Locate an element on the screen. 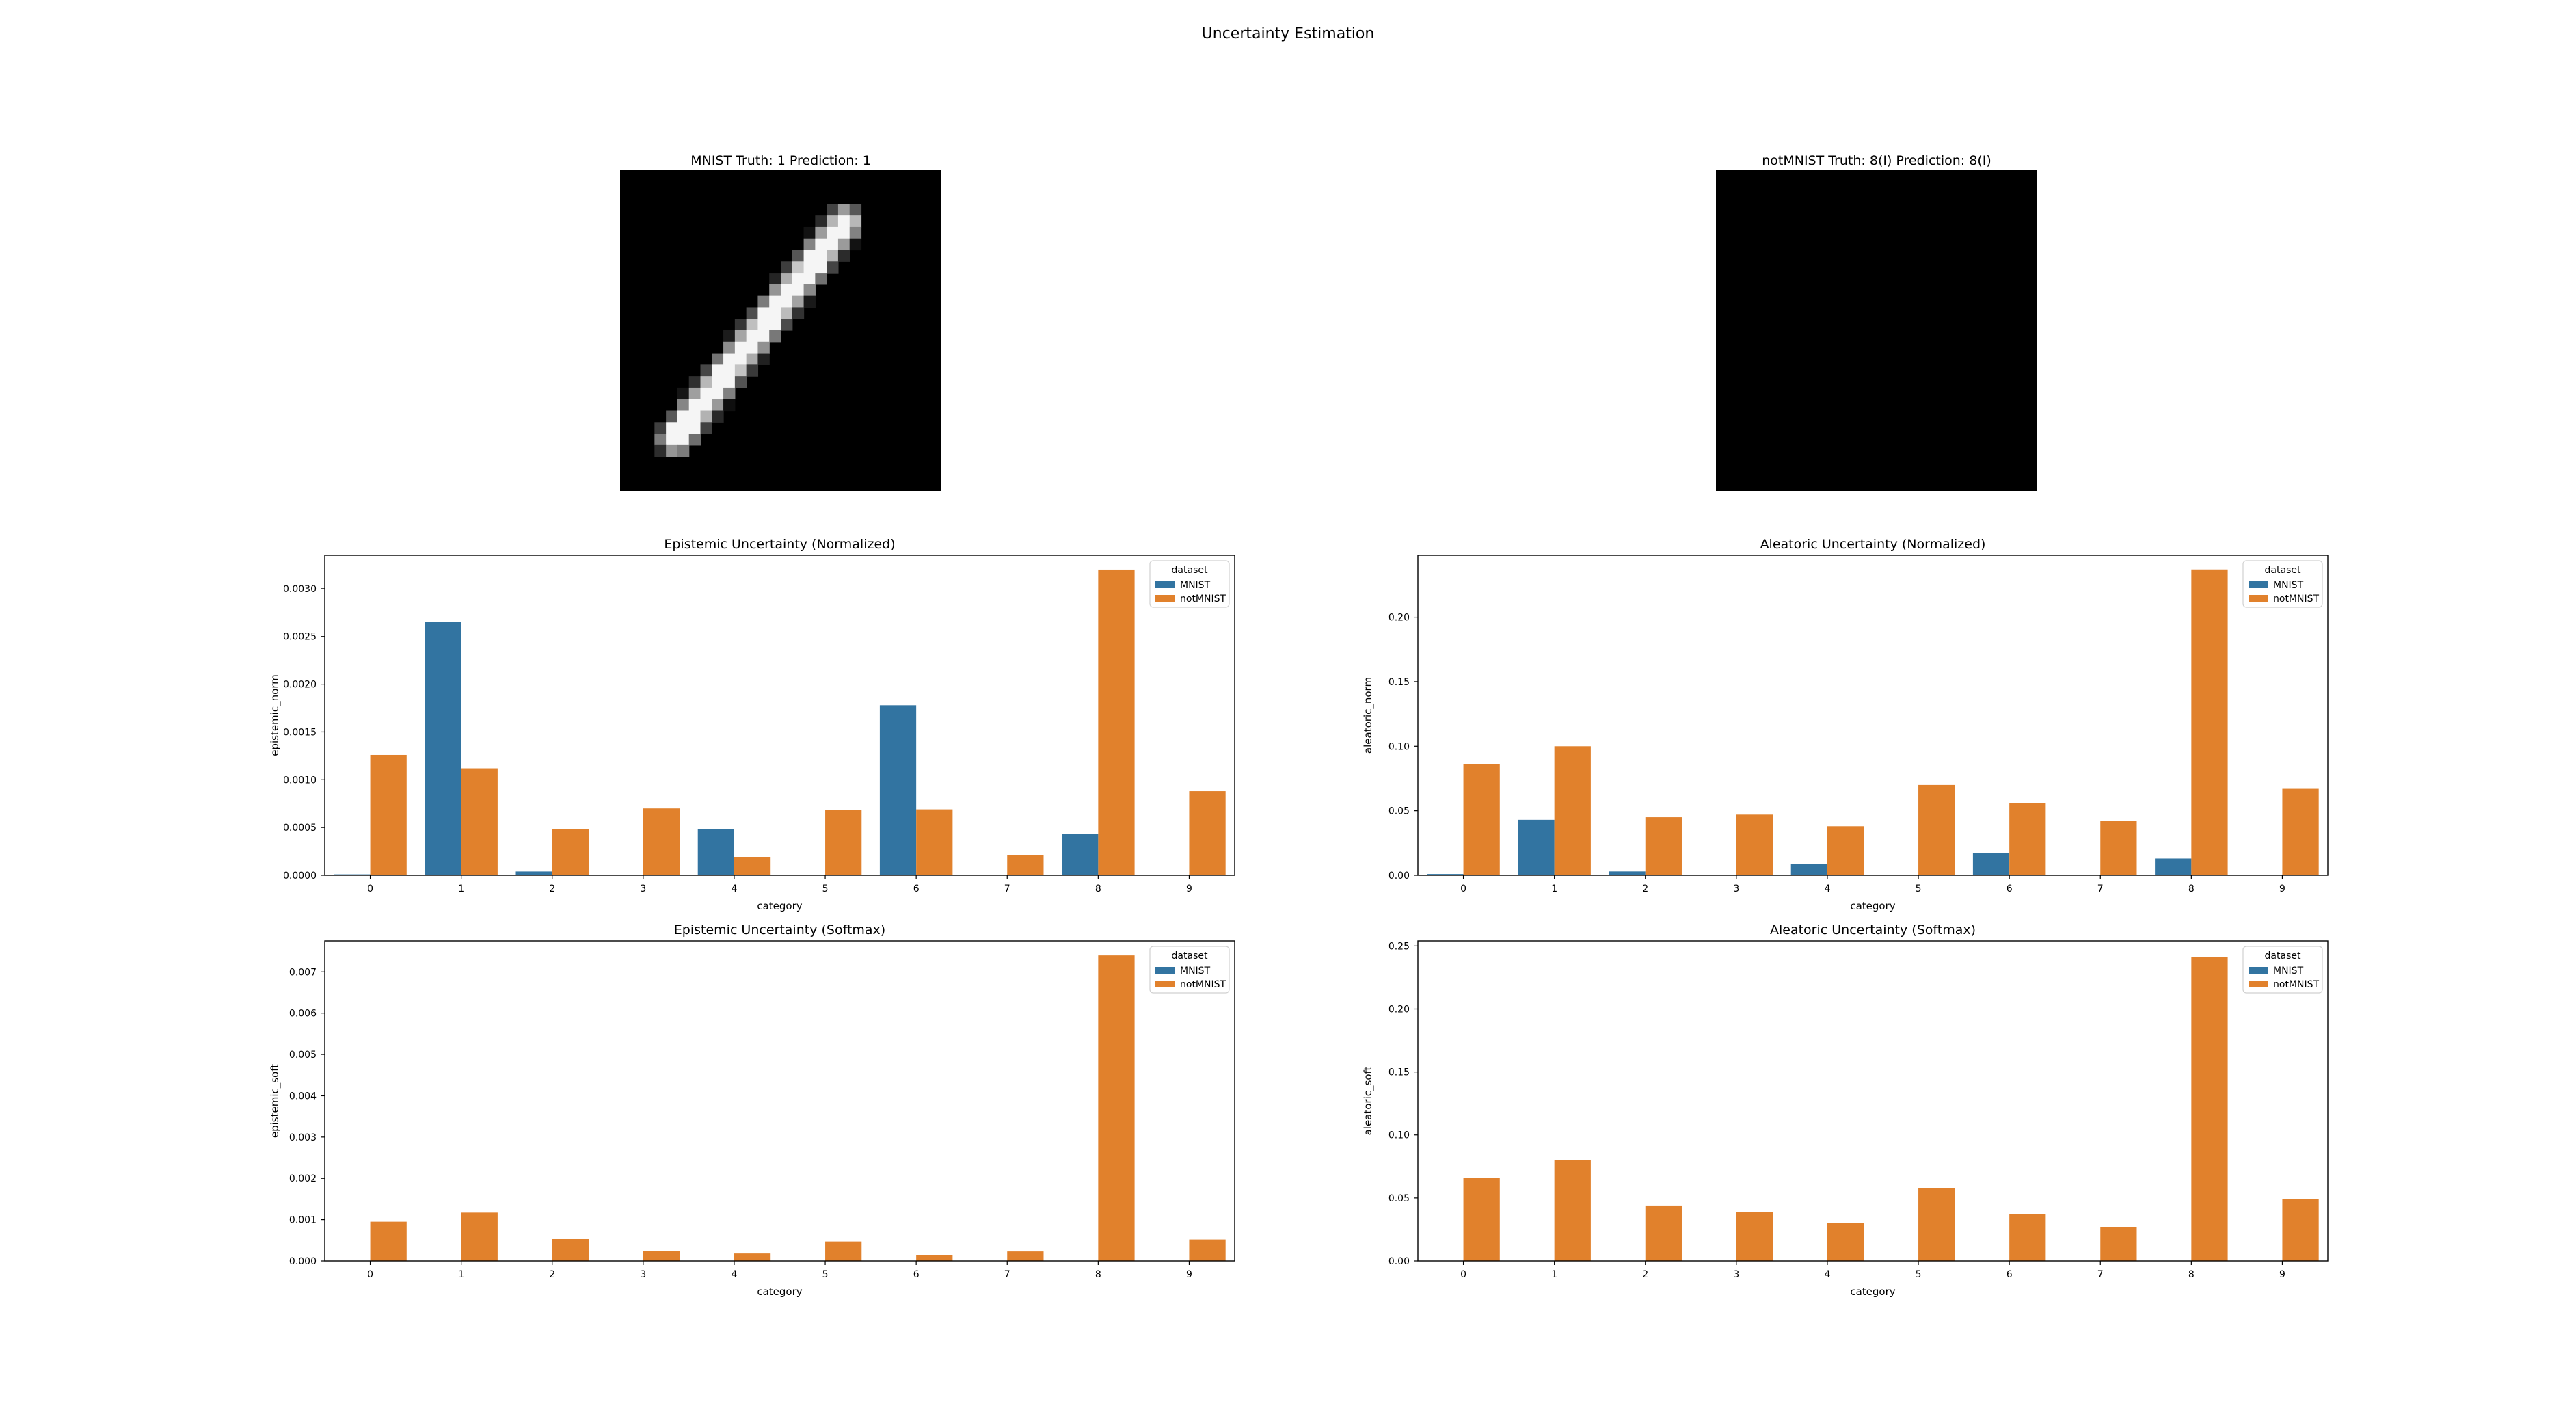  aleatoric-norm-title: Aleatoric Uncertainty (Normalized) is located at coordinates (1873, 545).